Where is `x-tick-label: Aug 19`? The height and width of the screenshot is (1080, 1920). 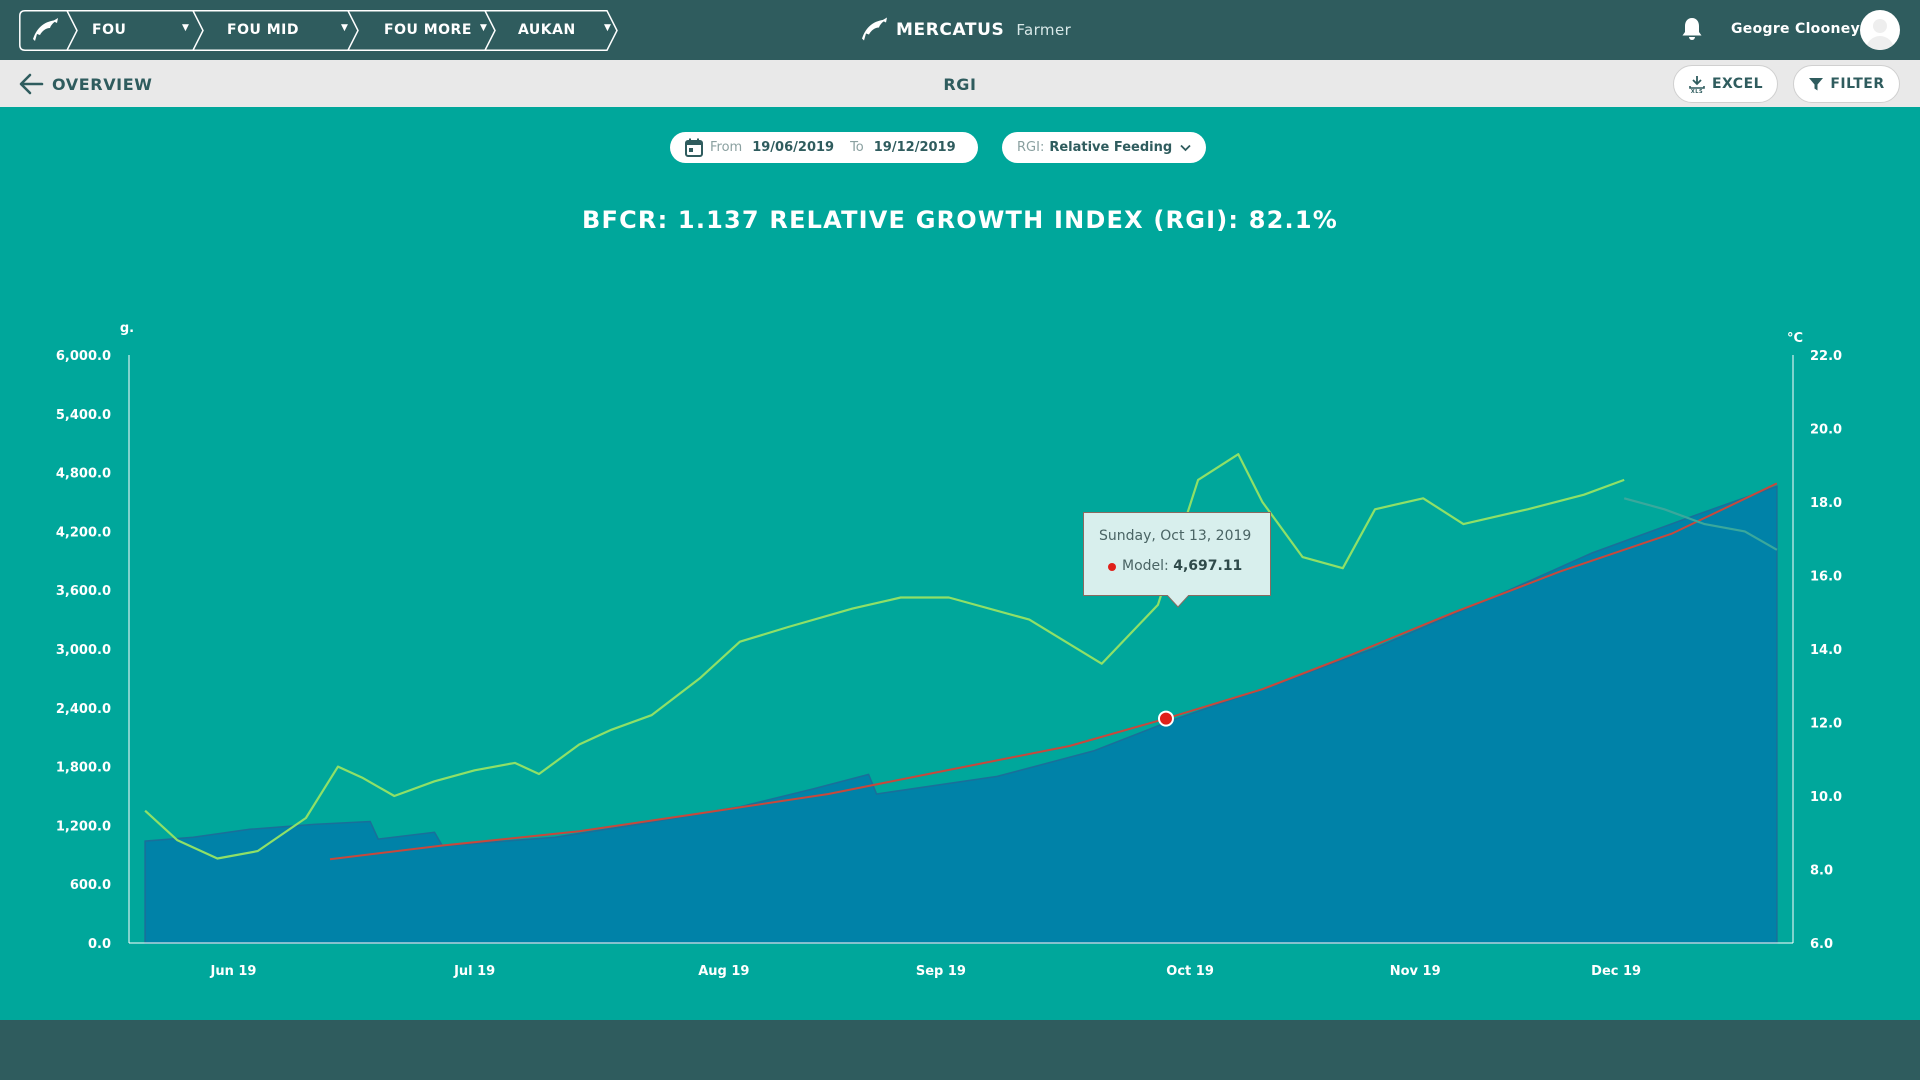
x-tick-label: Aug 19 is located at coordinates (723, 971).